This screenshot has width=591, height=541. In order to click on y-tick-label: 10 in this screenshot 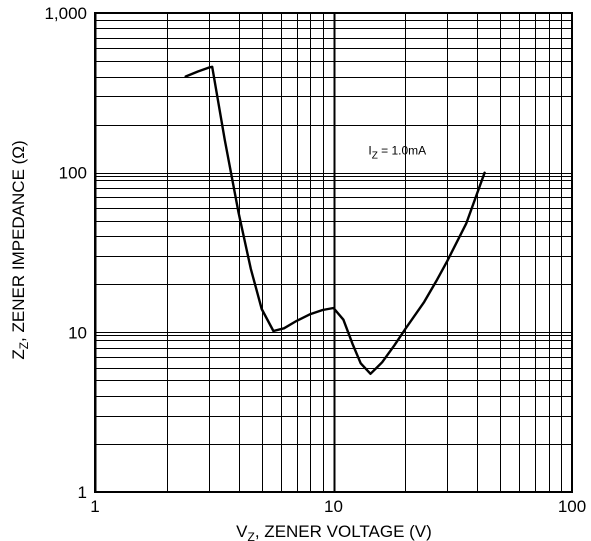, I will do `click(77, 332)`.